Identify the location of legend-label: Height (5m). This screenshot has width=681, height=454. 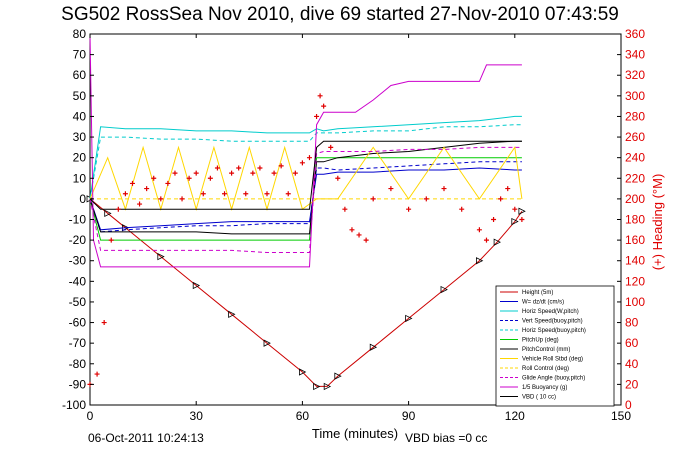
(537, 293).